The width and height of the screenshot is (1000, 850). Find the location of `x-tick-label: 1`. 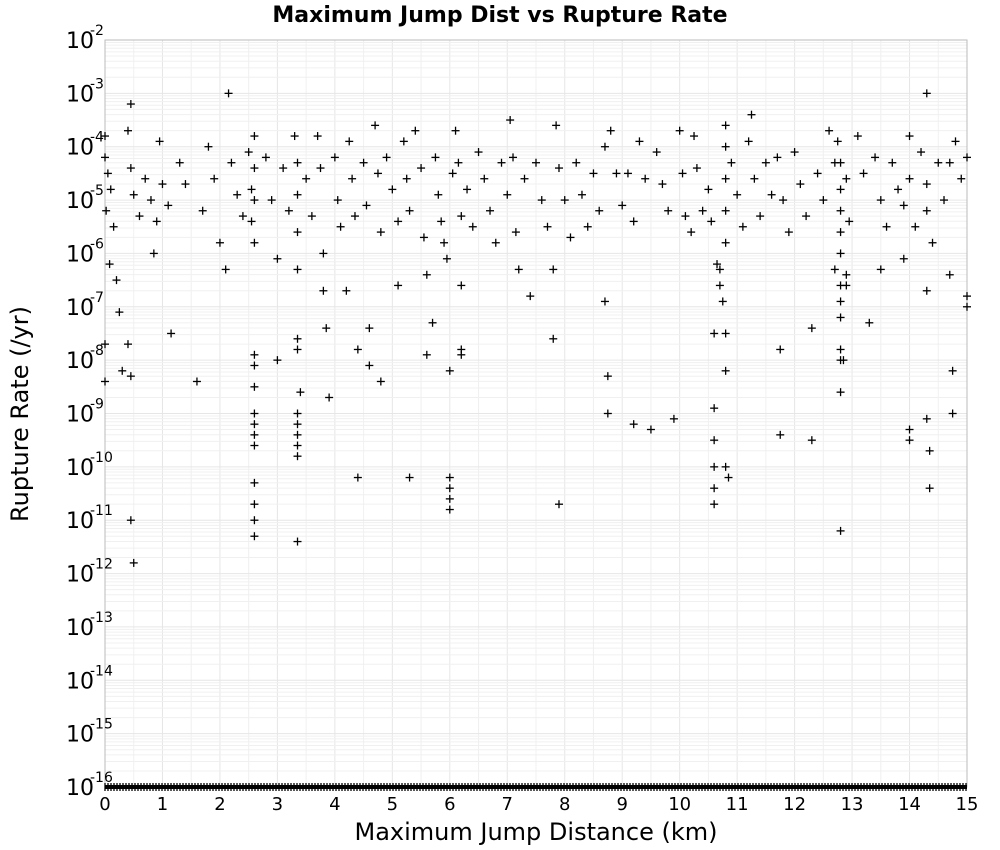

x-tick-label: 1 is located at coordinates (162, 804).